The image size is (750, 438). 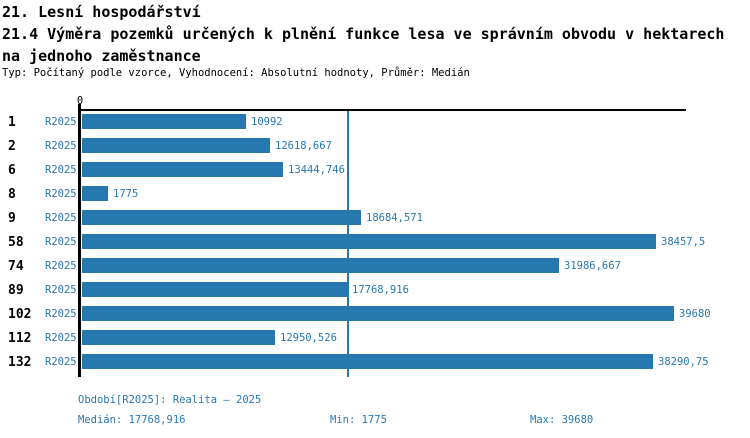 I want to click on footer-median-label: Medián: 17768,916, so click(x=132, y=420).